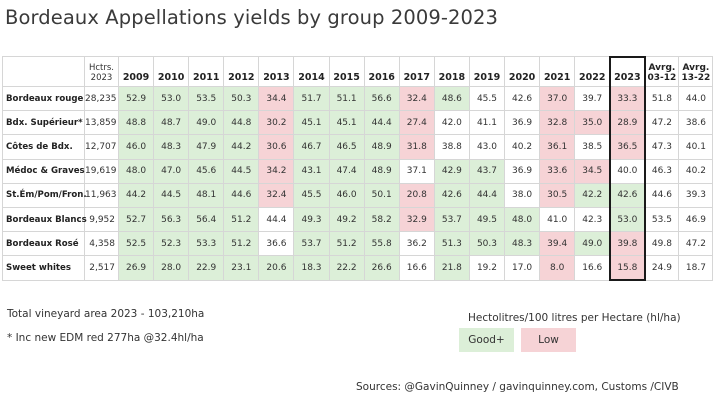 This screenshot has width=720, height=401. What do you see at coordinates (276, 123) in the screenshot?
I see `yield-cell: 30.2` at bounding box center [276, 123].